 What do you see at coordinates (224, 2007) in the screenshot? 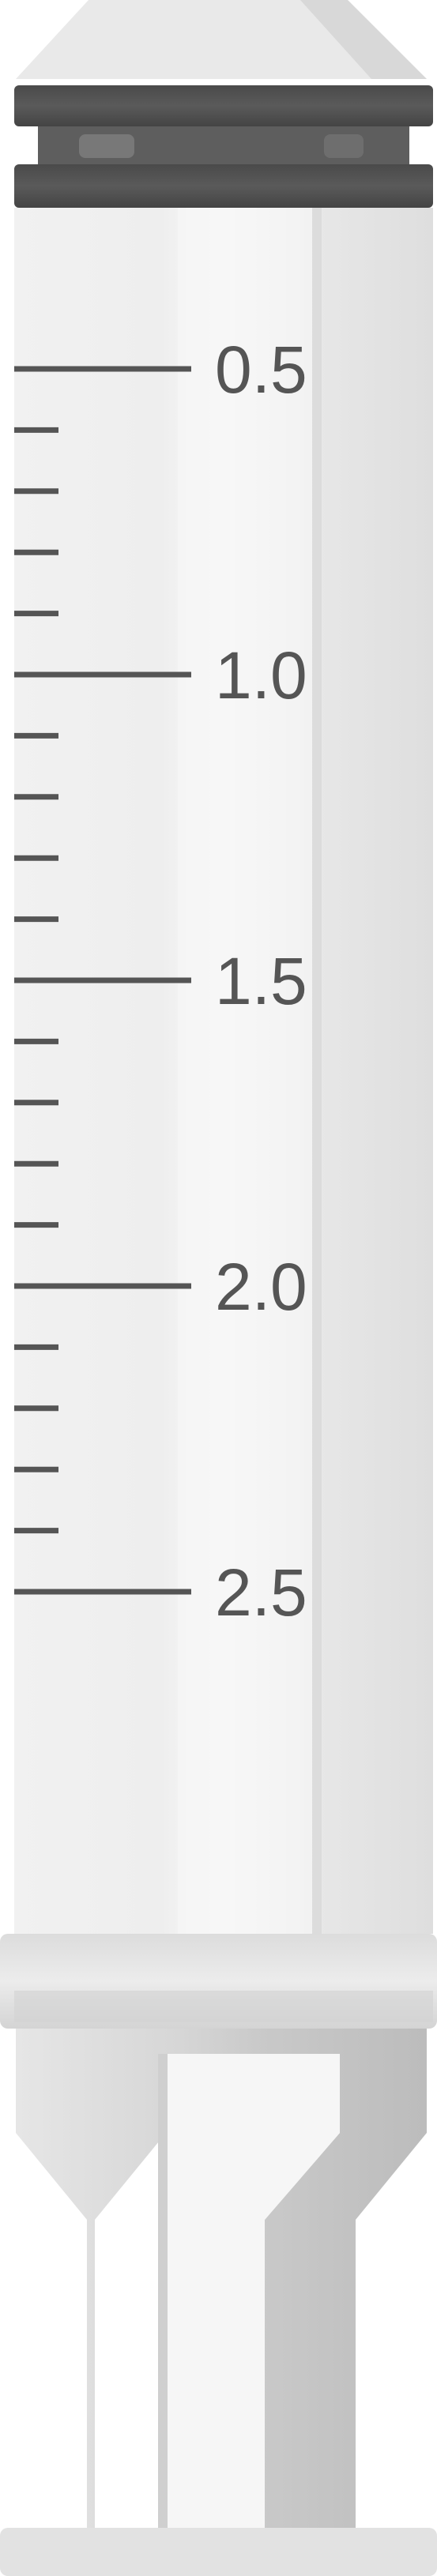
I see `flange-shade` at bounding box center [224, 2007].